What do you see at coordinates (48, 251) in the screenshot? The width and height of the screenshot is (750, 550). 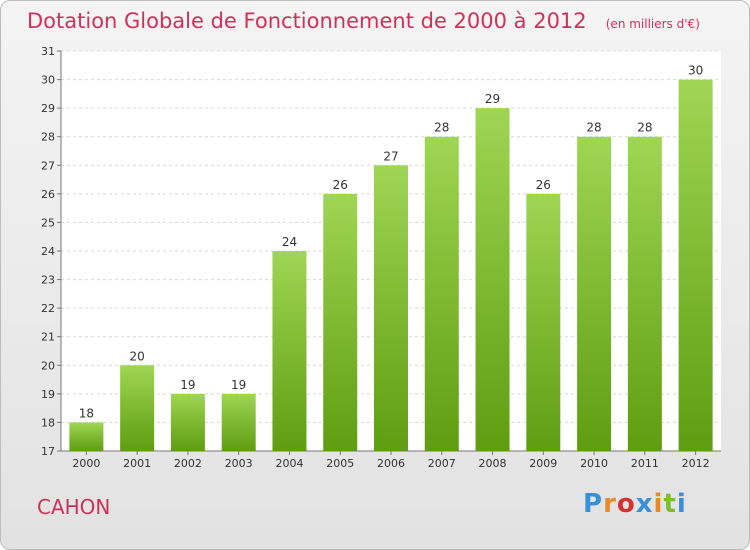 I see `y-tick-label: 24` at bounding box center [48, 251].